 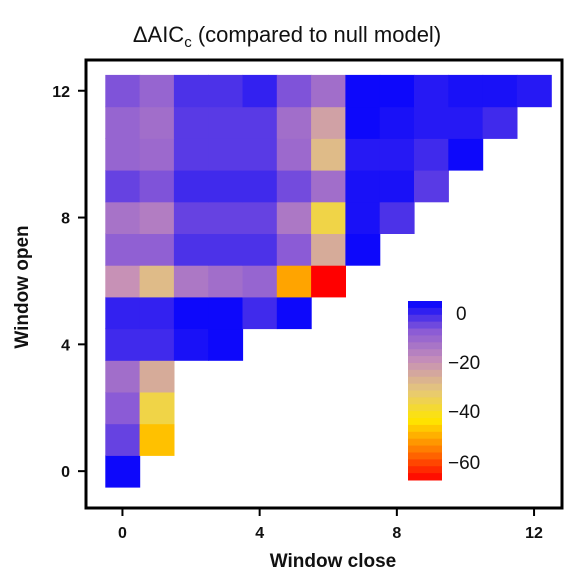 I want to click on y-tick-label: 0, so click(x=65, y=472).